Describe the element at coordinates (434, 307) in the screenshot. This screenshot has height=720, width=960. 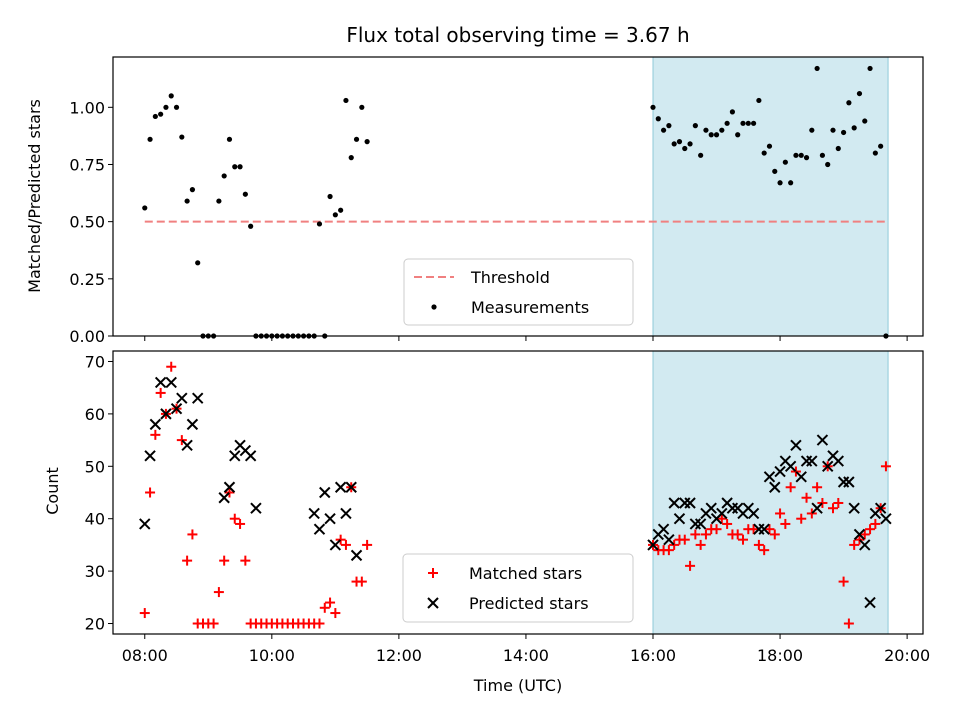
I see `legend-measurements-swatch` at that location.